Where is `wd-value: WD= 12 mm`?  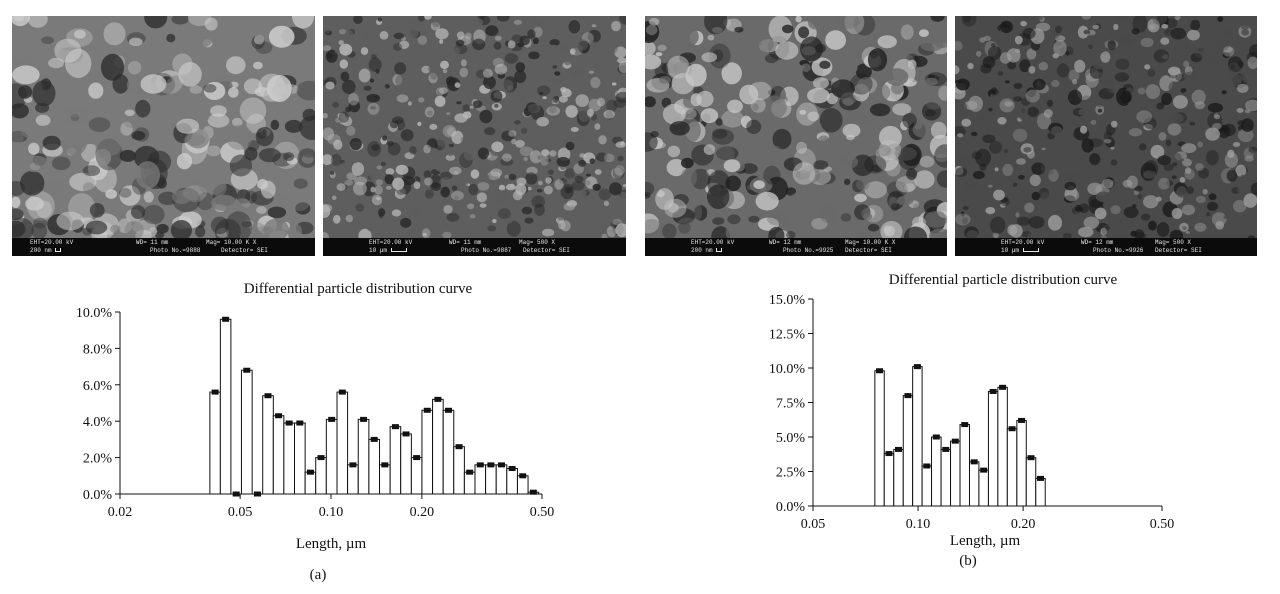 wd-value: WD= 12 mm is located at coordinates (785, 242).